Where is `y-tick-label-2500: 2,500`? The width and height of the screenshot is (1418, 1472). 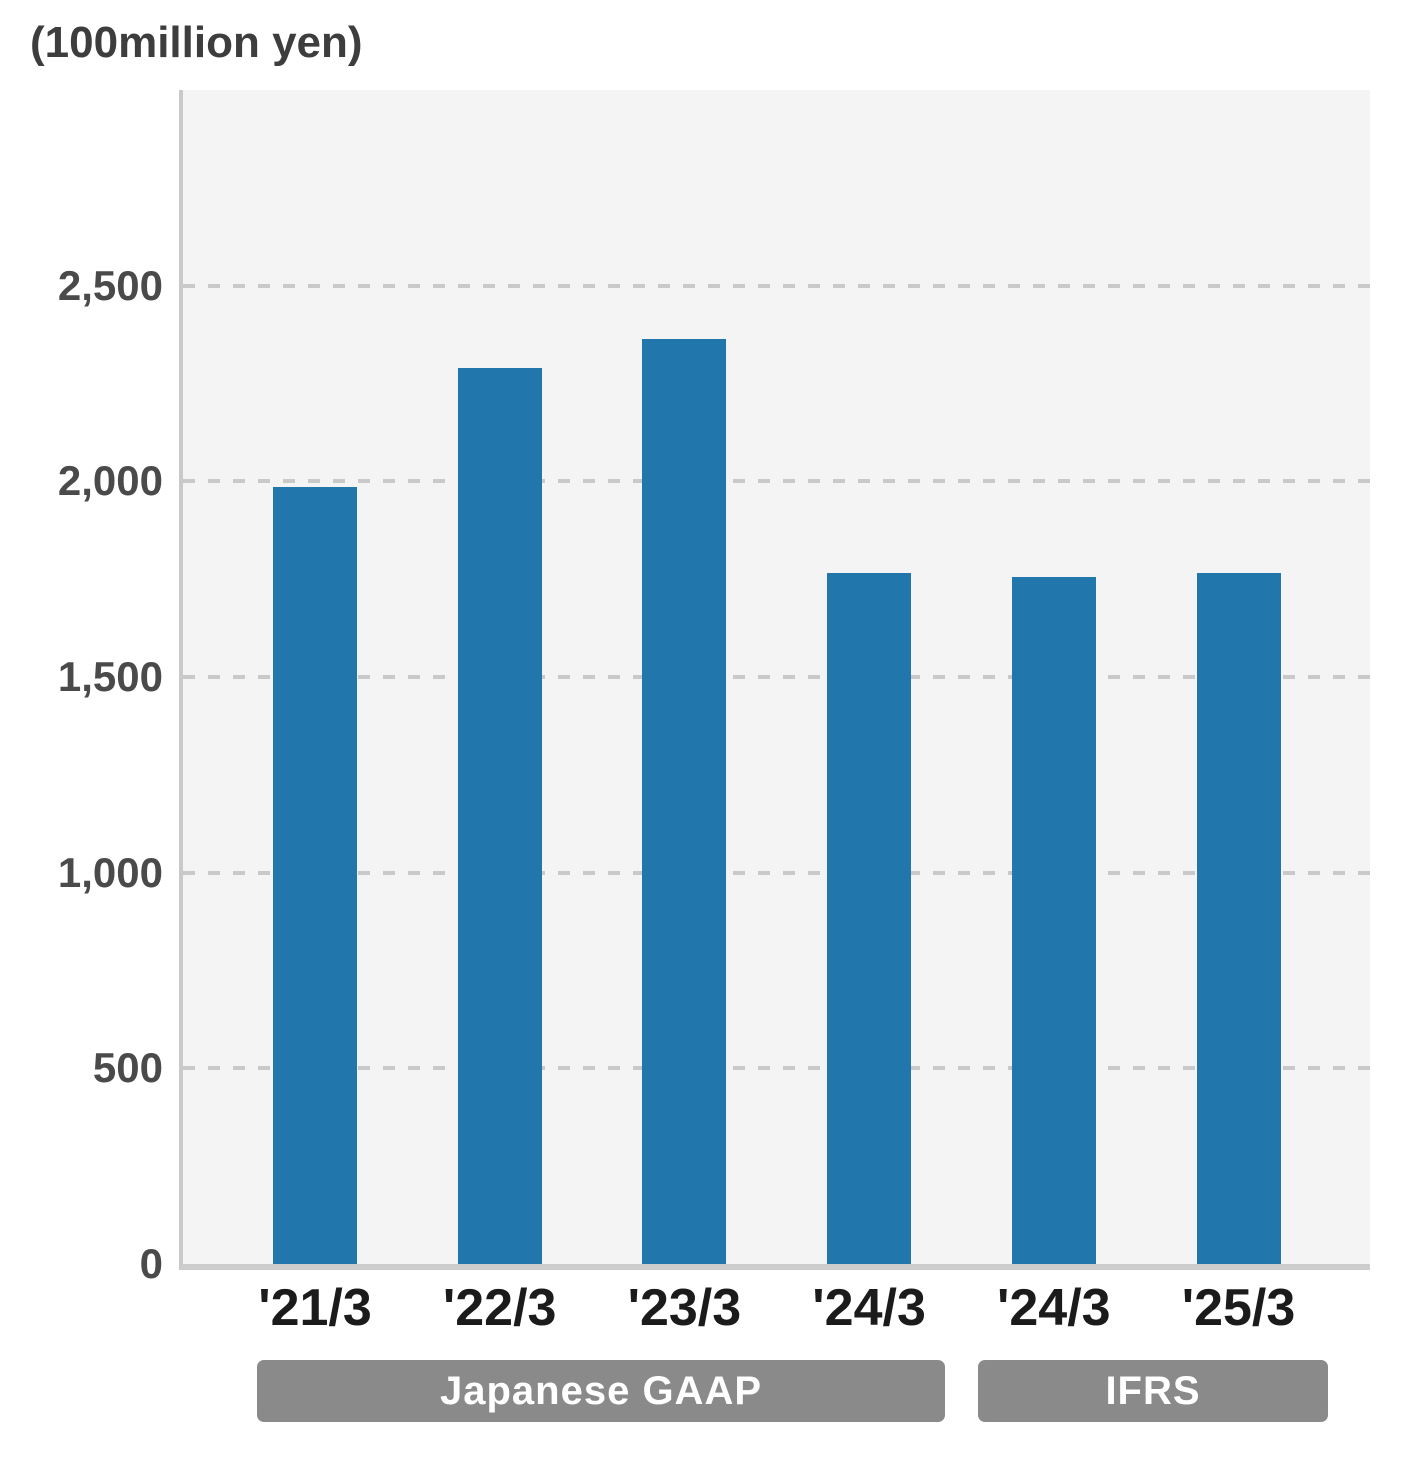 y-tick-label-2500: 2,500 is located at coordinates (110, 285).